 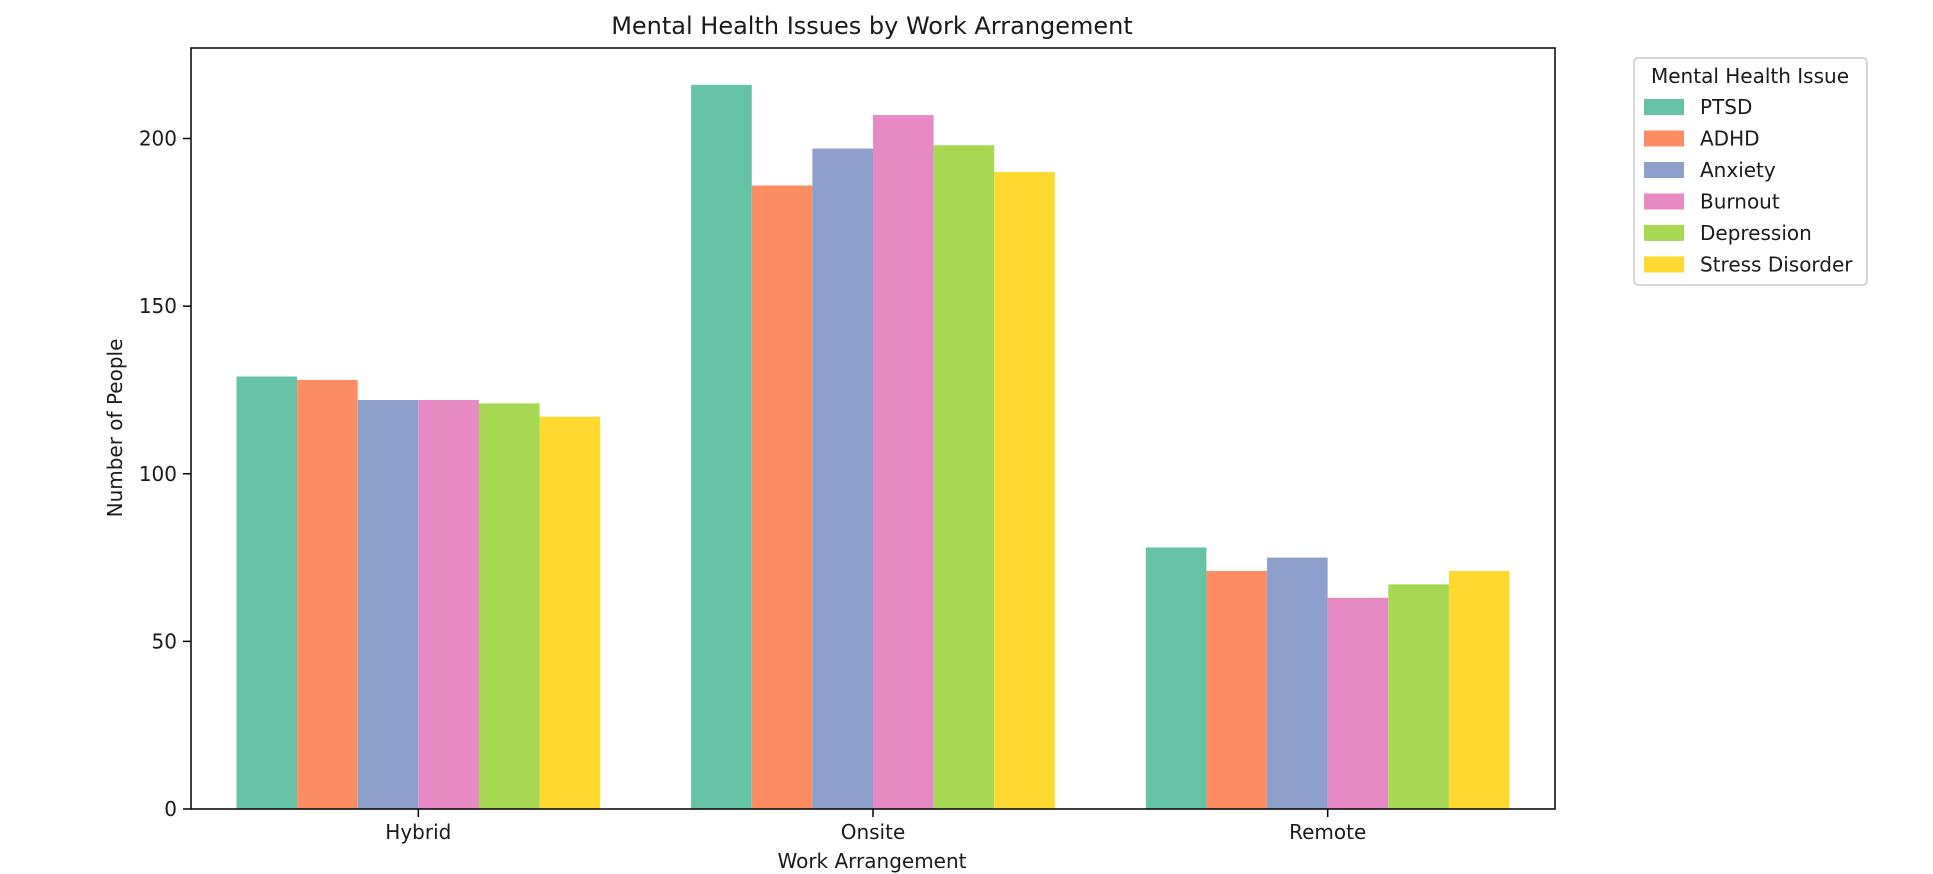 I want to click on y-axis: 0 50 100 150 200, so click(x=165, y=474).